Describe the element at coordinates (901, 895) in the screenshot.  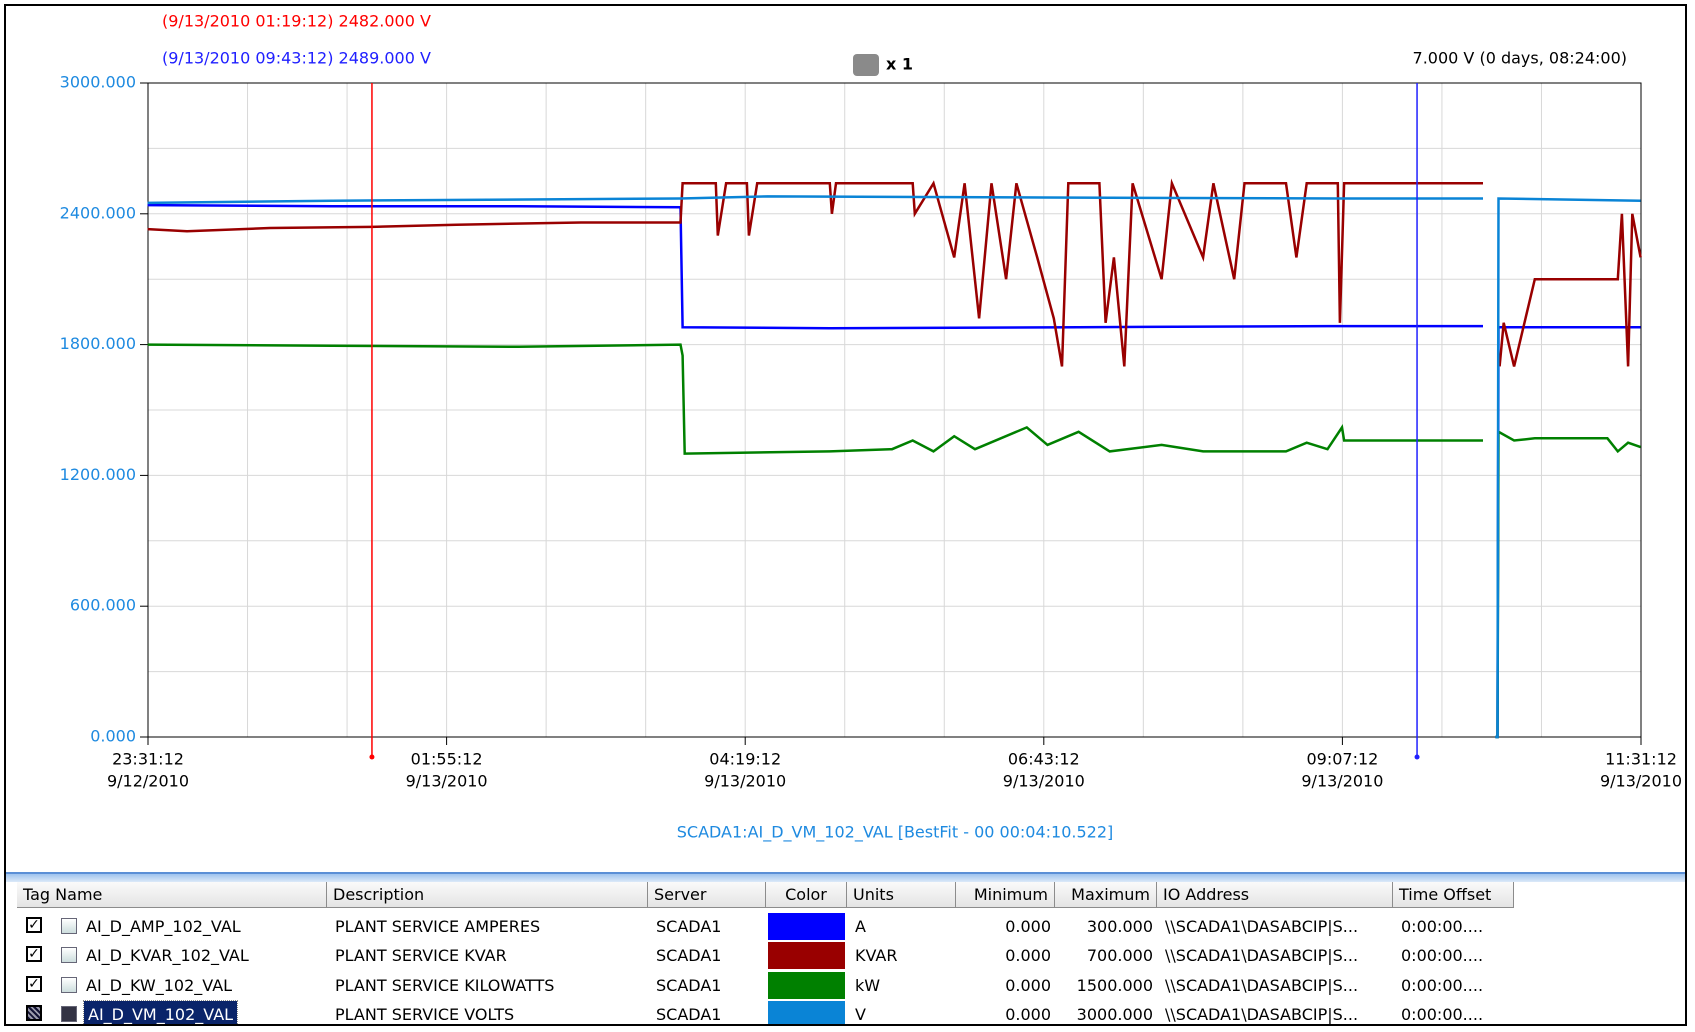
I see `column-header: Units` at that location.